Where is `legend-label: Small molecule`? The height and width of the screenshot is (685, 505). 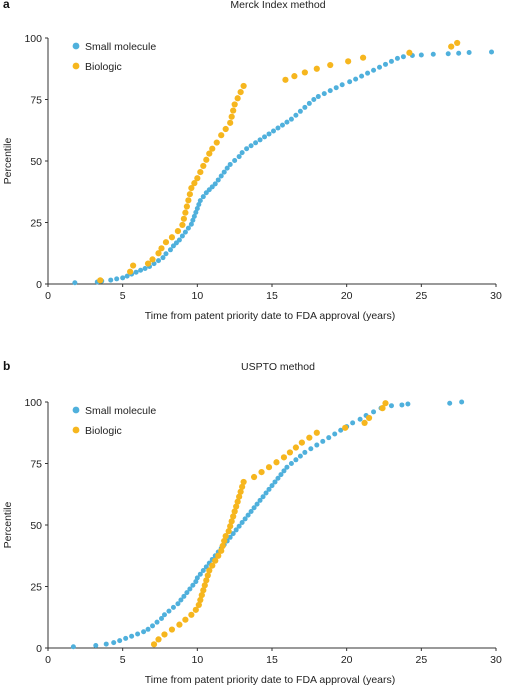 legend-label: Small molecule is located at coordinates (120, 47).